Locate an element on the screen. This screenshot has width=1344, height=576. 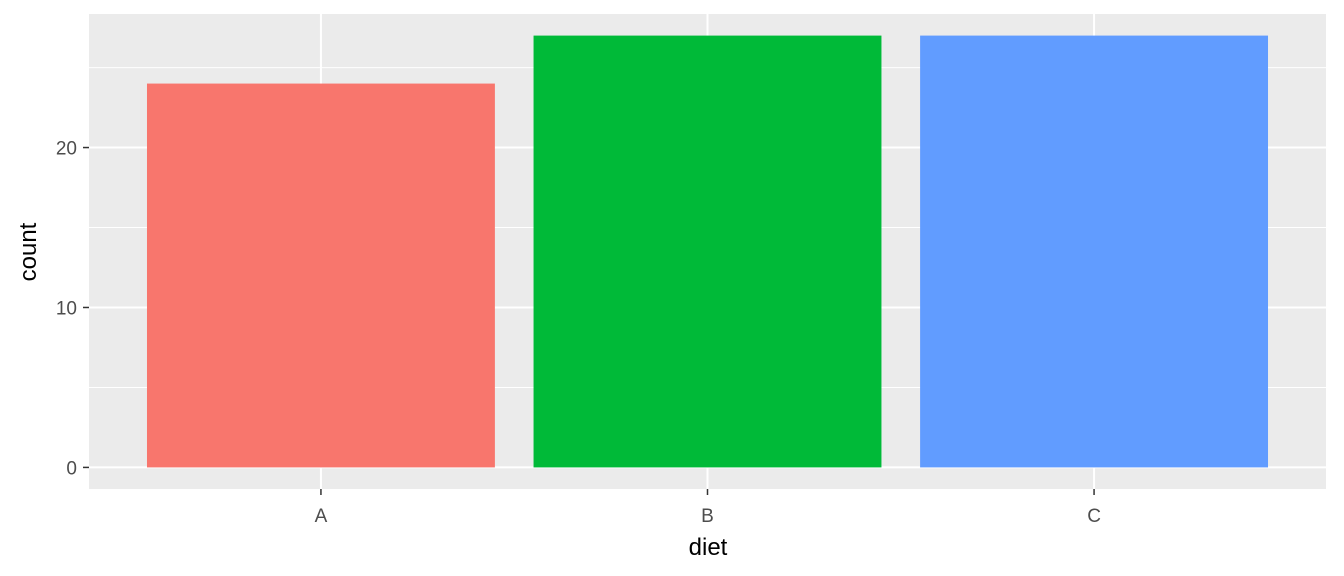
y-tick-label: 10 is located at coordinates (66, 308).